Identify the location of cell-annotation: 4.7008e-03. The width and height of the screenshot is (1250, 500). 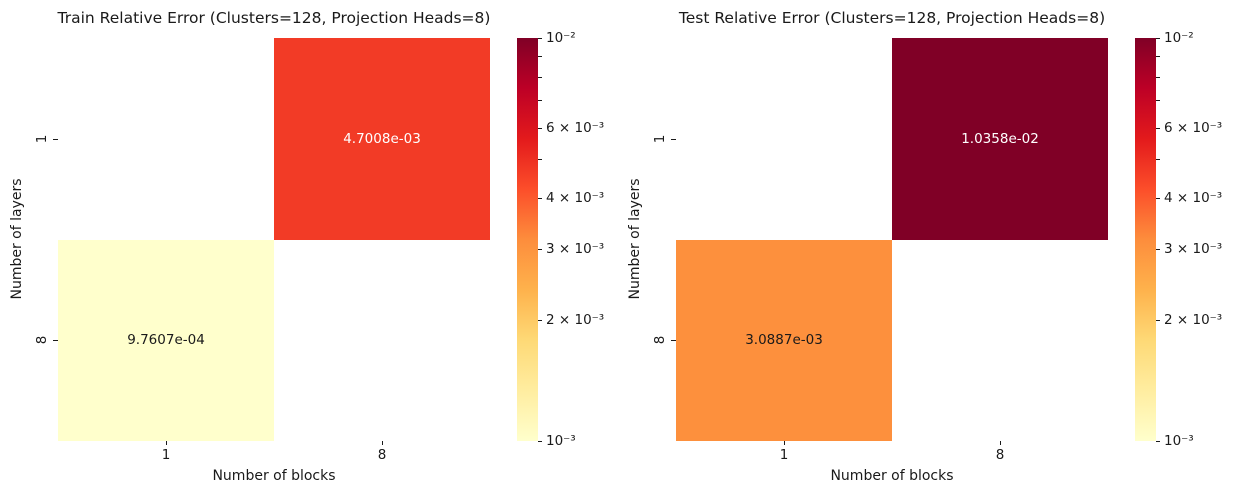
(382, 138).